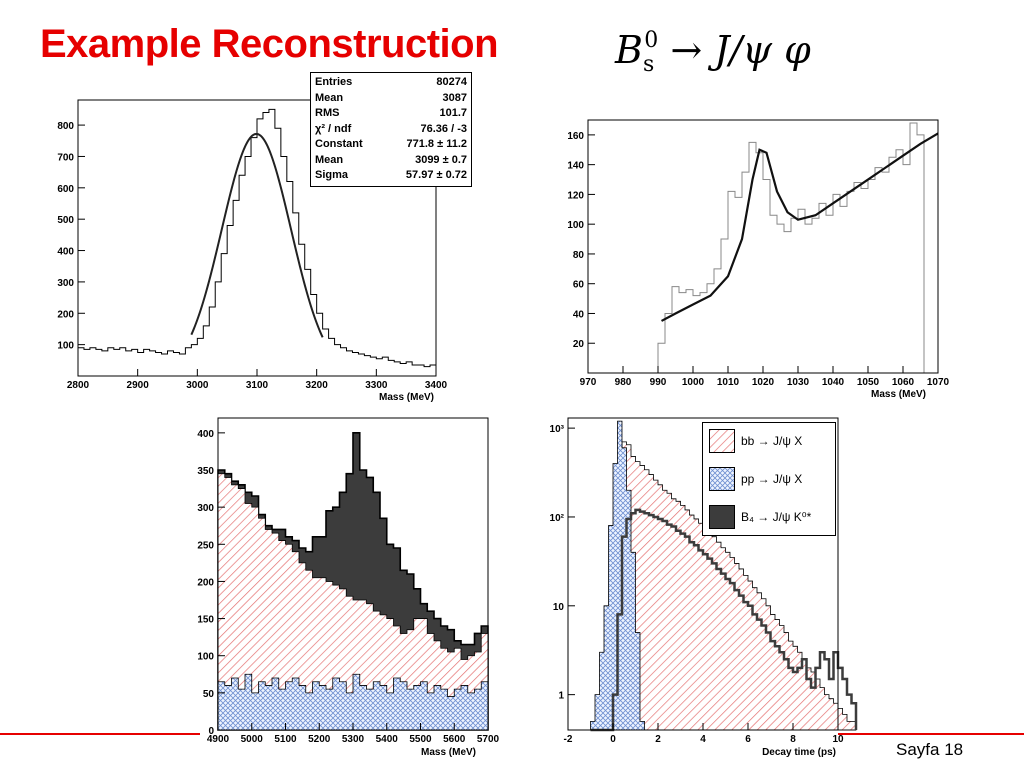 This screenshot has width=1024, height=768. I want to click on y-tick-label: 60, so click(579, 285).